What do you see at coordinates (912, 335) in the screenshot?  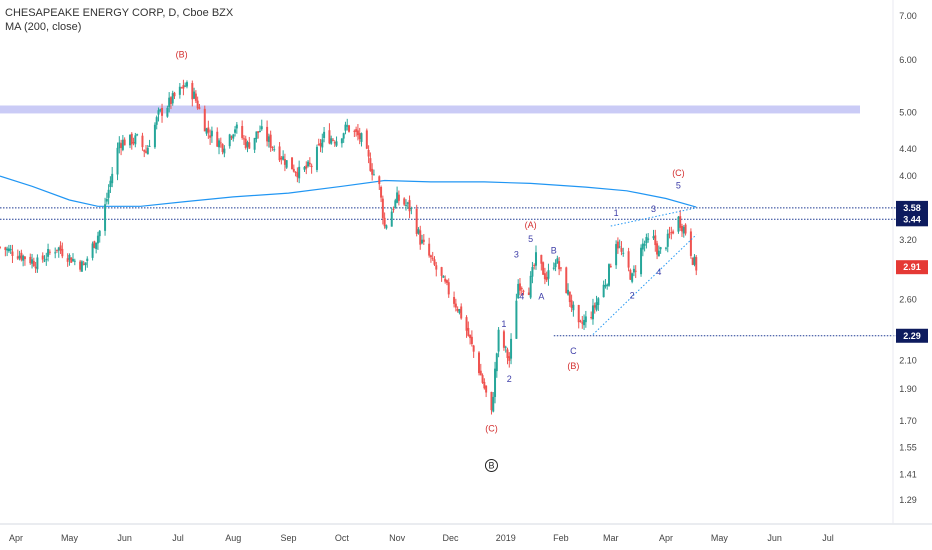 I see `price-tag` at bounding box center [912, 335].